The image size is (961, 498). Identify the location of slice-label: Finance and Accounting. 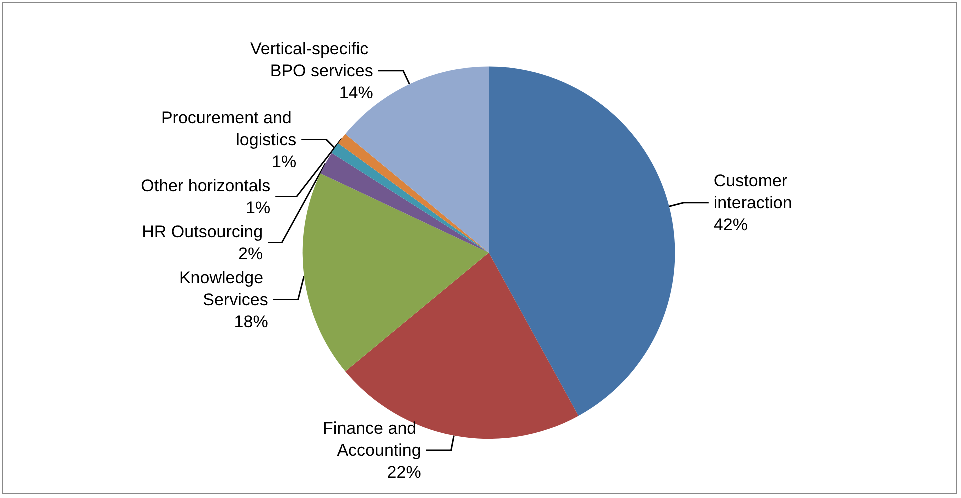
(372, 439).